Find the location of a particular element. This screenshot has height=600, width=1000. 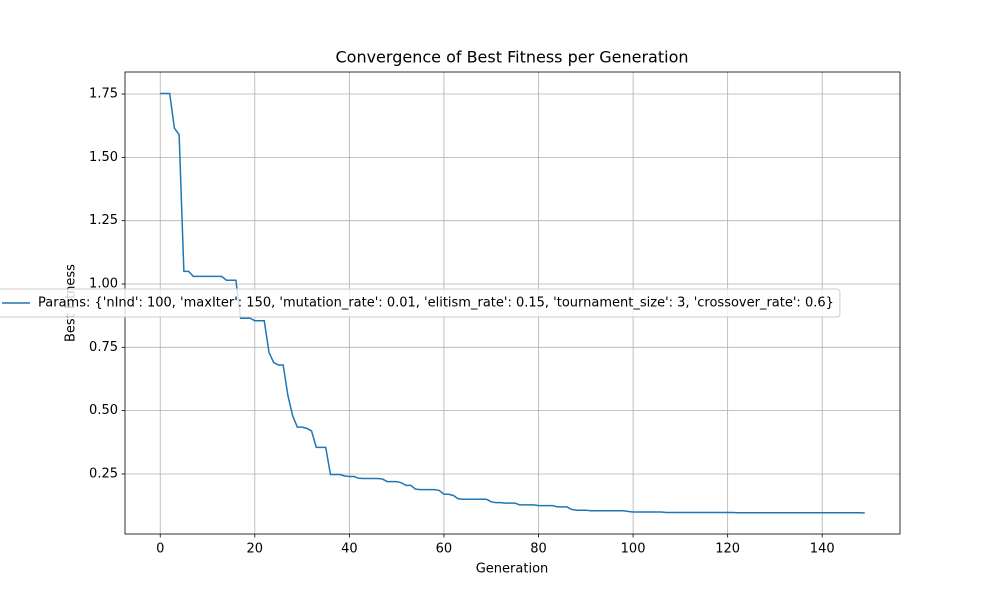

x-tick-label: 20 is located at coordinates (255, 549).